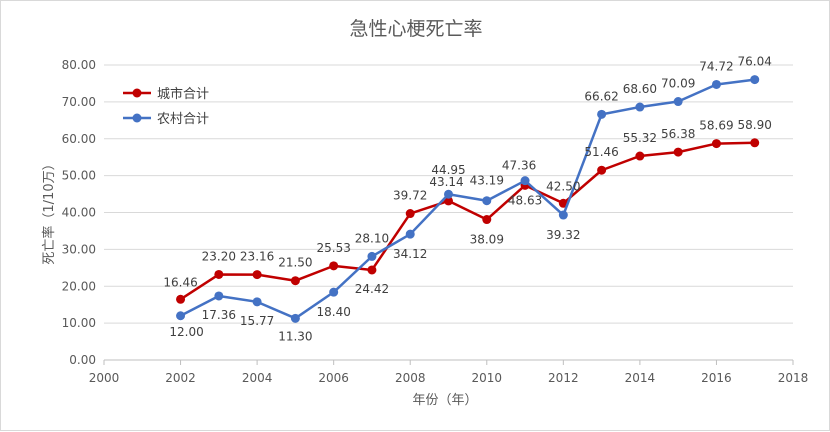  Describe the element at coordinates (186, 332) in the screenshot. I see `data-label: 12.00` at that location.